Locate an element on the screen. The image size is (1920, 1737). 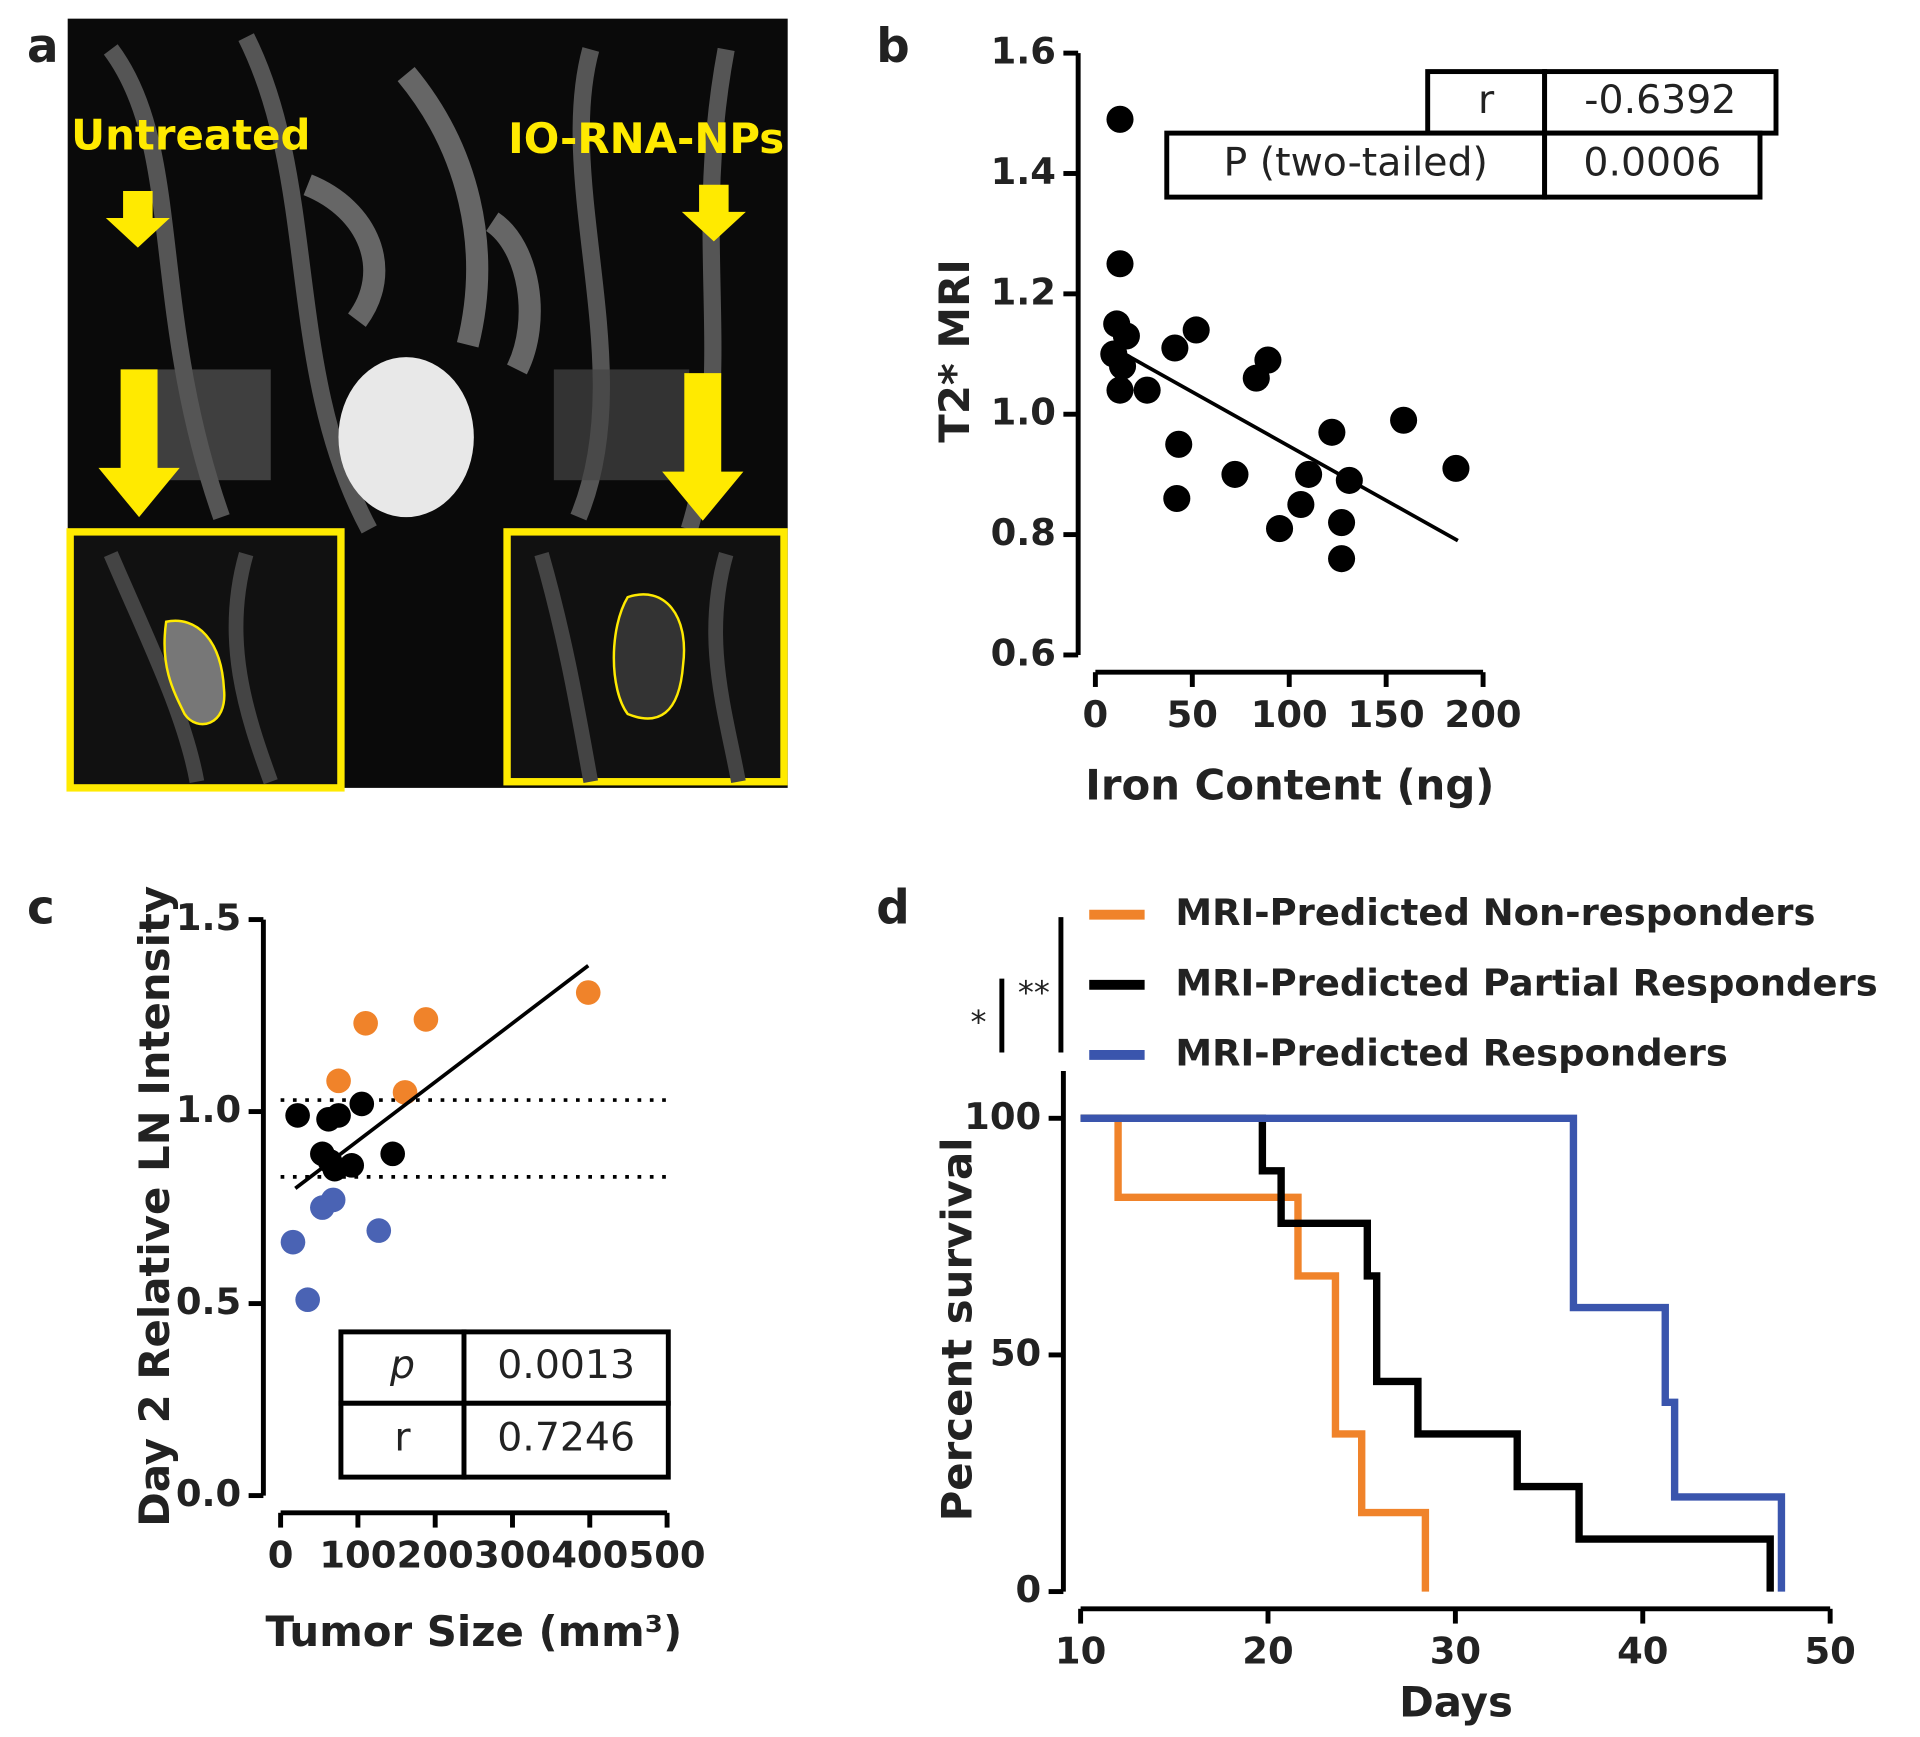
table-text: p is located at coordinates (402, 1365).